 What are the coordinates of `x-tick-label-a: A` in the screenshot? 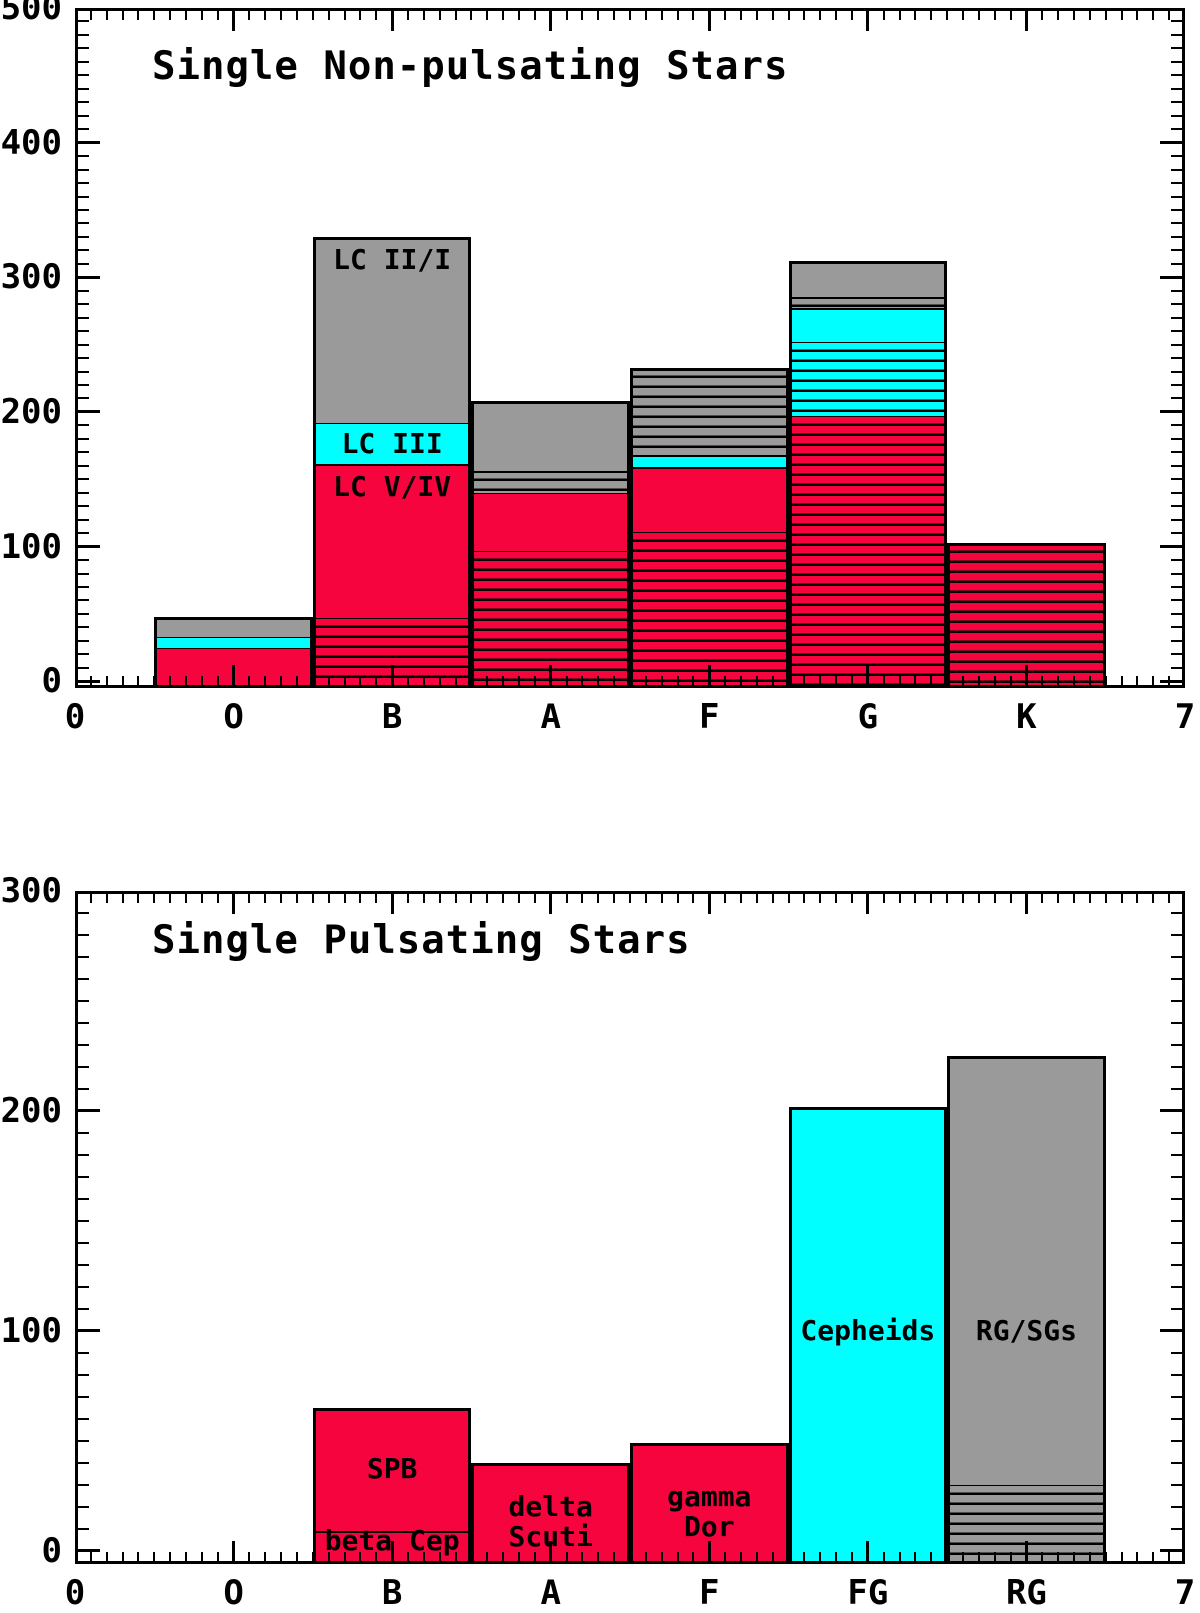 It's located at (550, 1593).